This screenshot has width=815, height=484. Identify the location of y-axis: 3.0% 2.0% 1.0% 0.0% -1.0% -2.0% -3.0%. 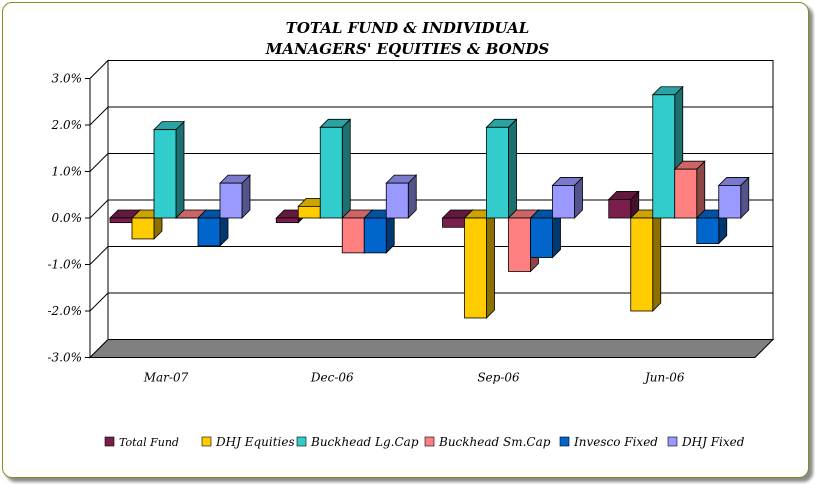
(69, 218).